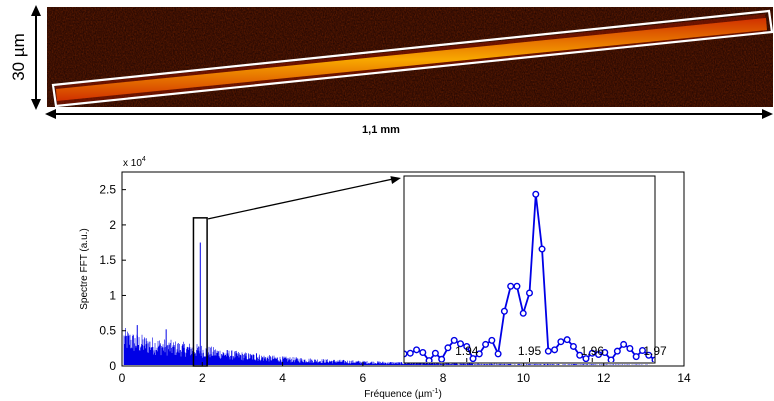 The image size is (774, 401). I want to click on inset-series-layer, so click(529, 276).